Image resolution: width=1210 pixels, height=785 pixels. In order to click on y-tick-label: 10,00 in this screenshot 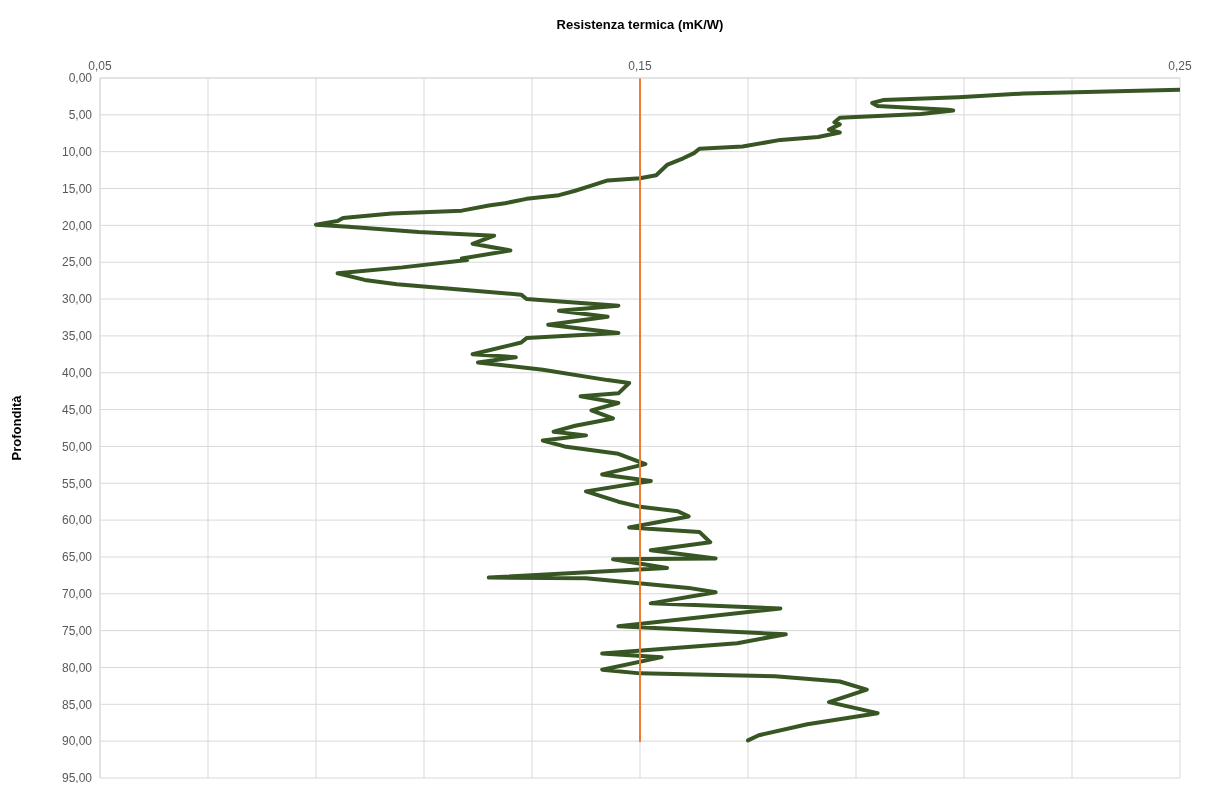, I will do `click(77, 151)`.